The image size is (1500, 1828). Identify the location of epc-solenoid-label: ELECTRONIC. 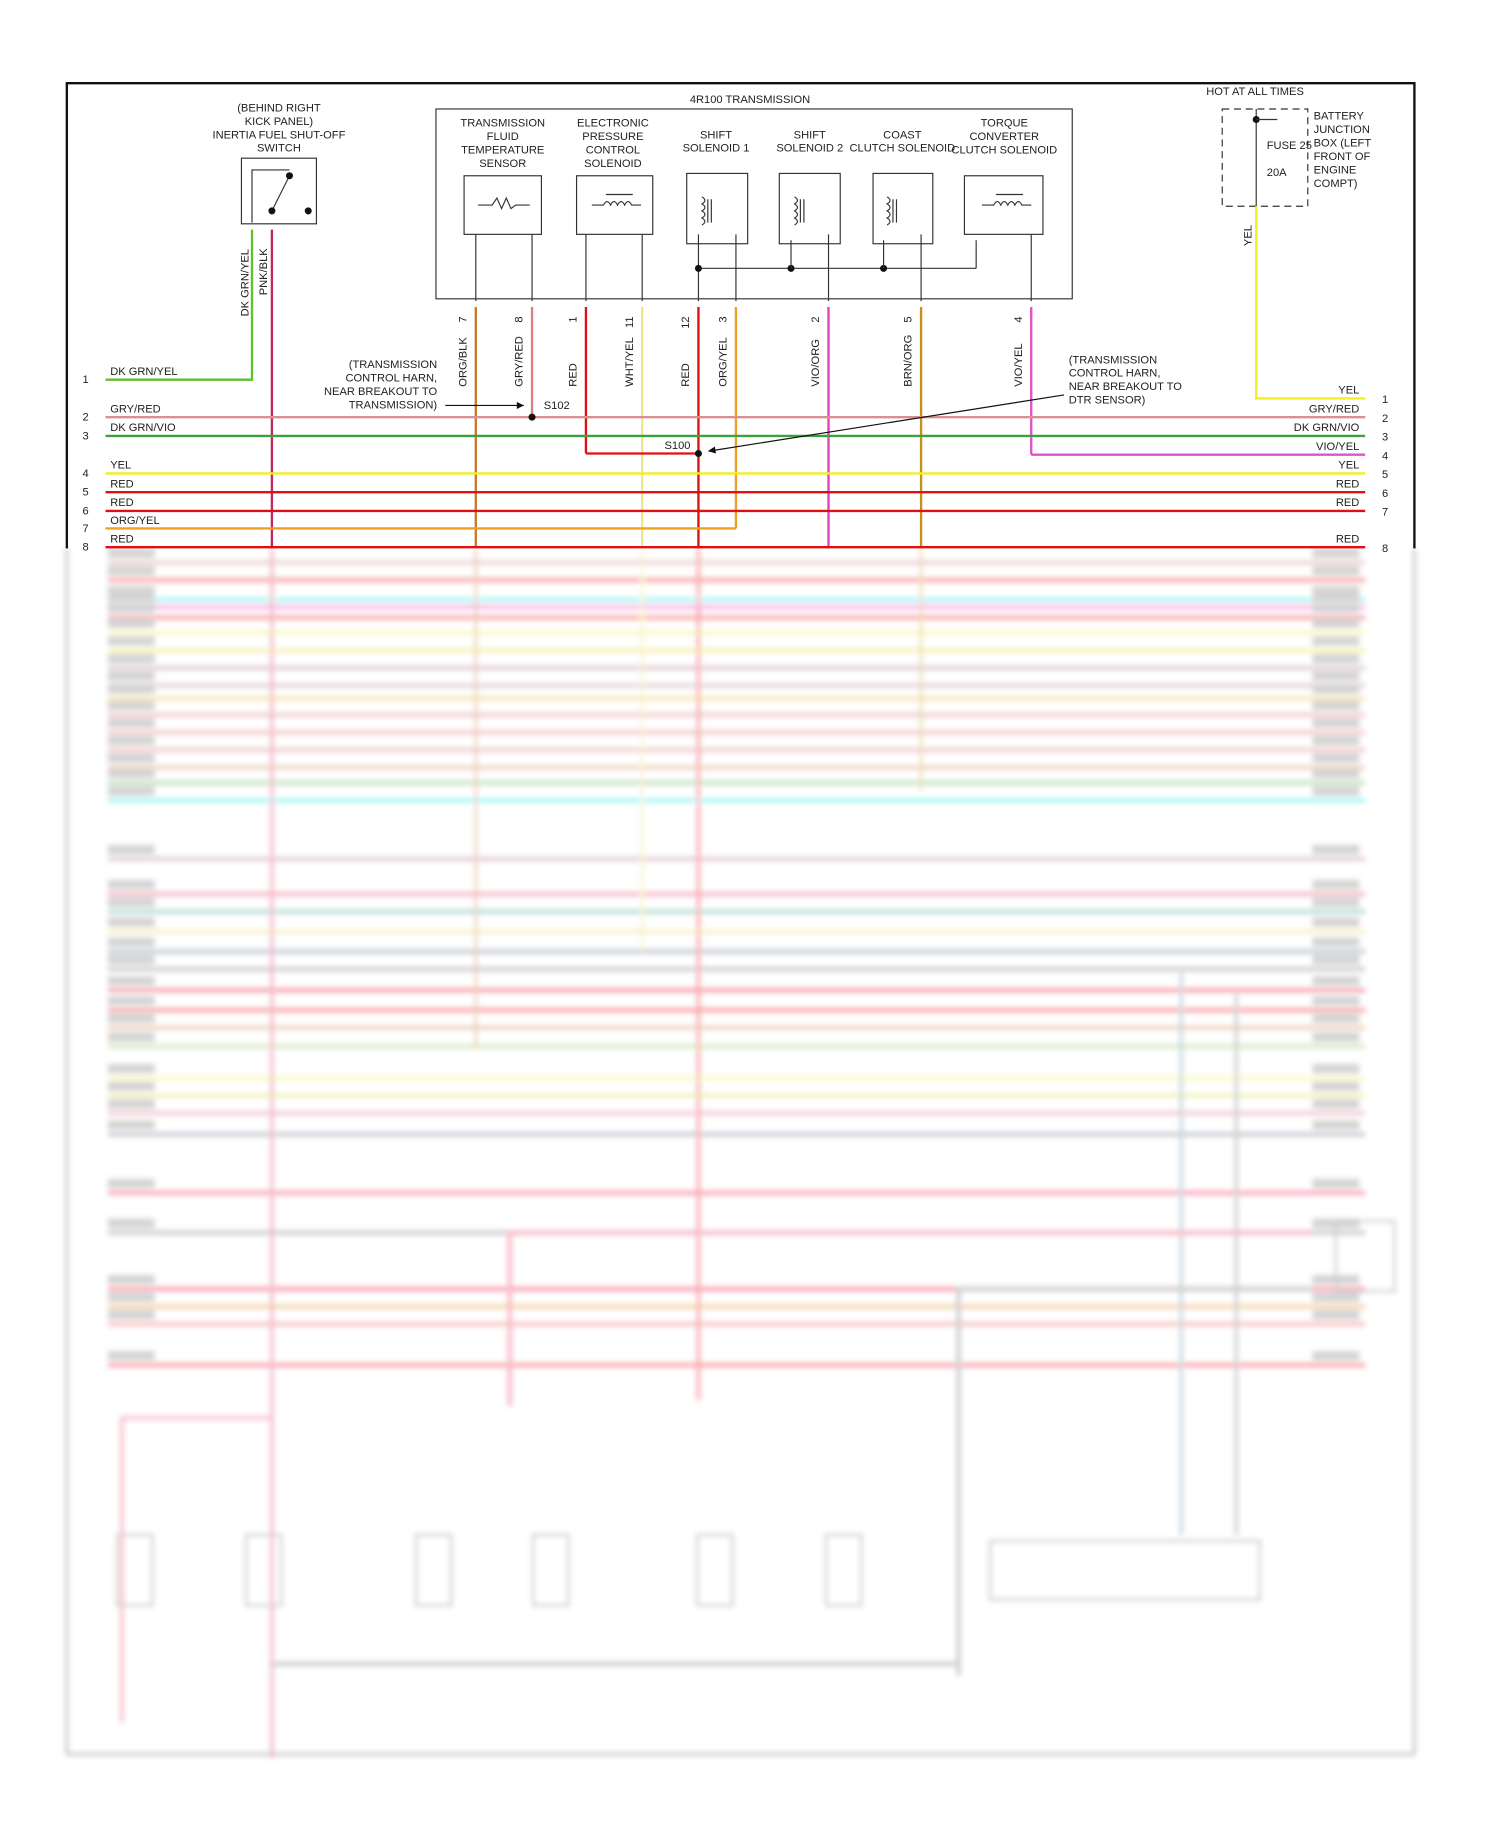
(613, 124).